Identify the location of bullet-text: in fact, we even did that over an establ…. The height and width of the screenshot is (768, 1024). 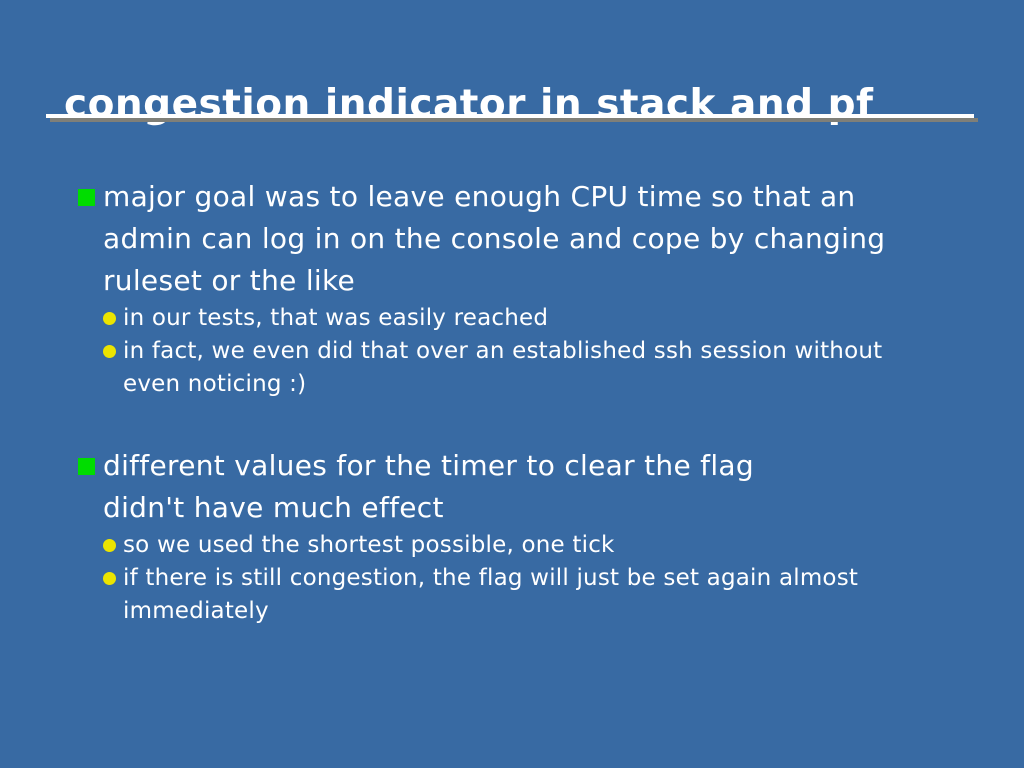
(503, 367).